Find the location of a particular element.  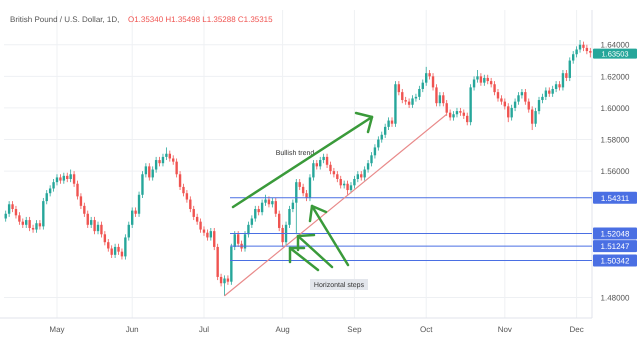

ref-line-label: 1.51247 is located at coordinates (615, 247).